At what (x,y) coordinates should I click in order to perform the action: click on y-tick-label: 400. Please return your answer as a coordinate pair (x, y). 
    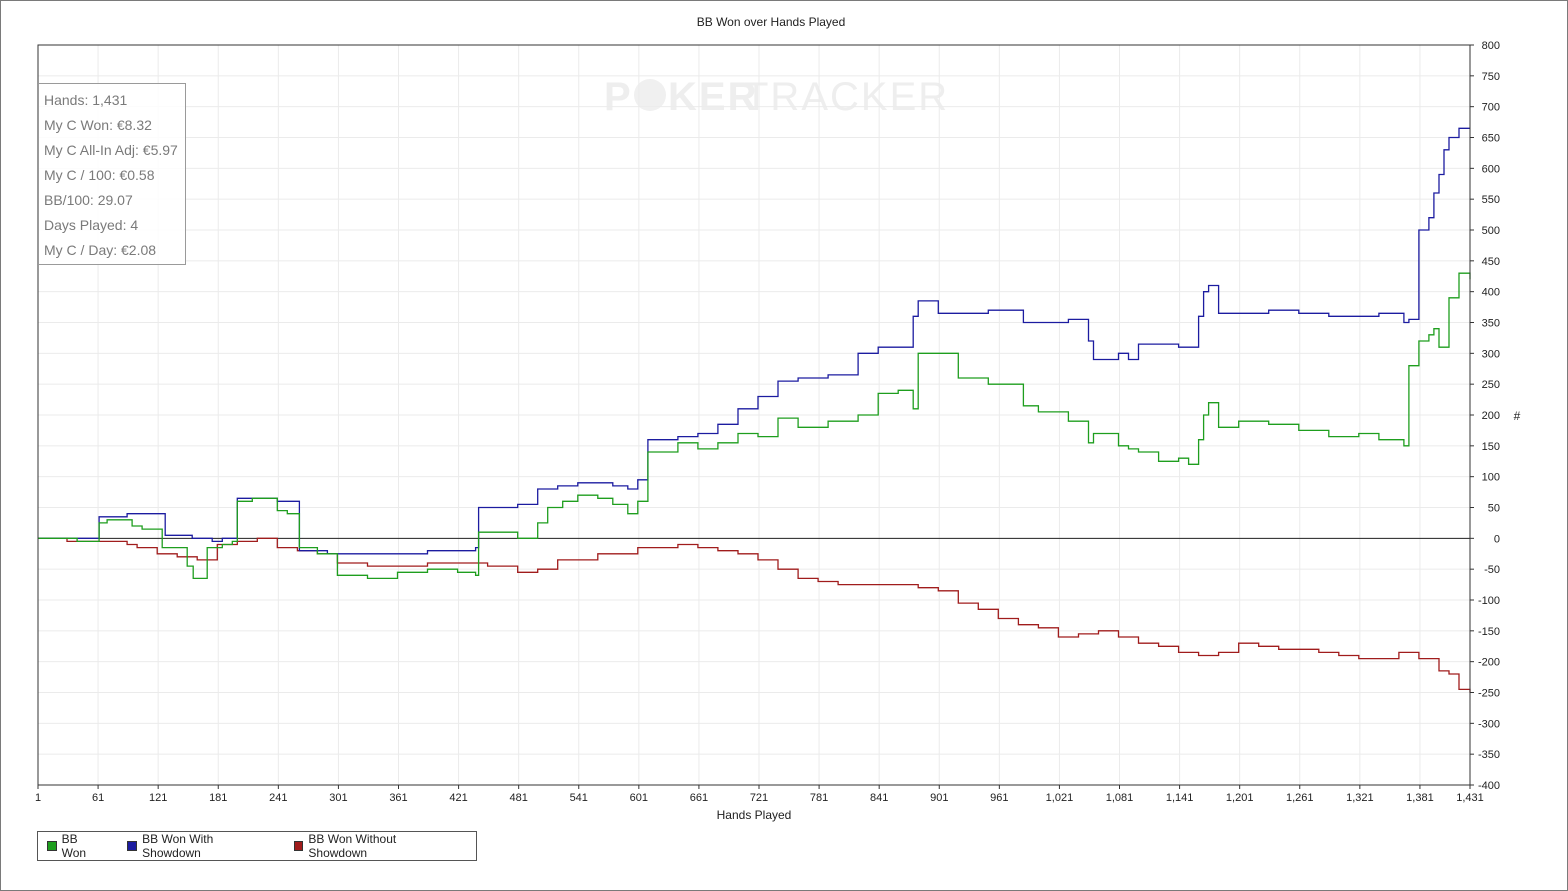
    Looking at the image, I should click on (1491, 293).